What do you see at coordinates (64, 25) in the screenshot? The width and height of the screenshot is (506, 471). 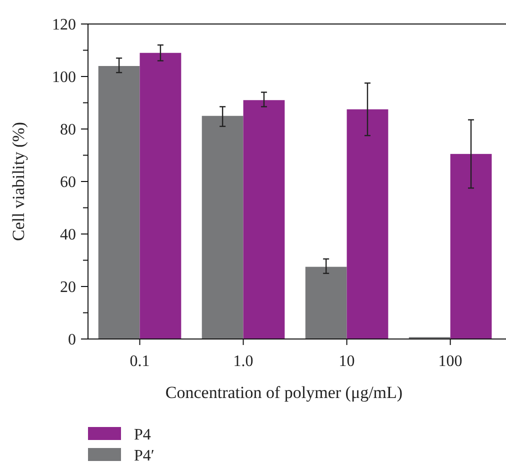 I see `y-tick-label: 120` at bounding box center [64, 25].